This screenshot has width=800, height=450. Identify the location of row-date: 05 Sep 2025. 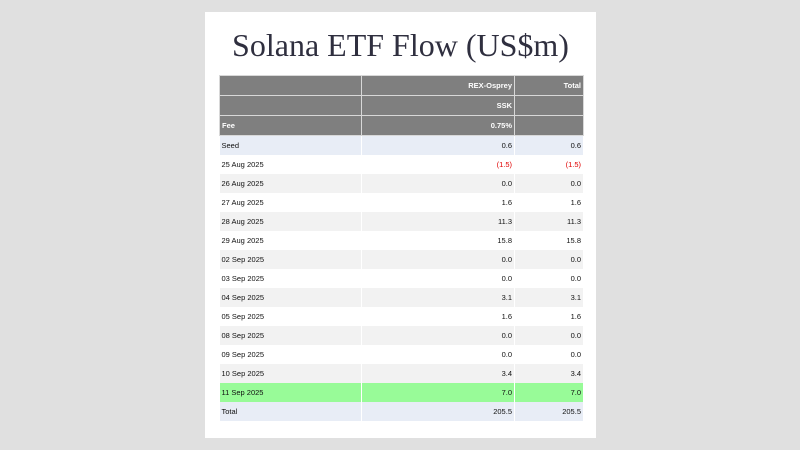
(290, 316).